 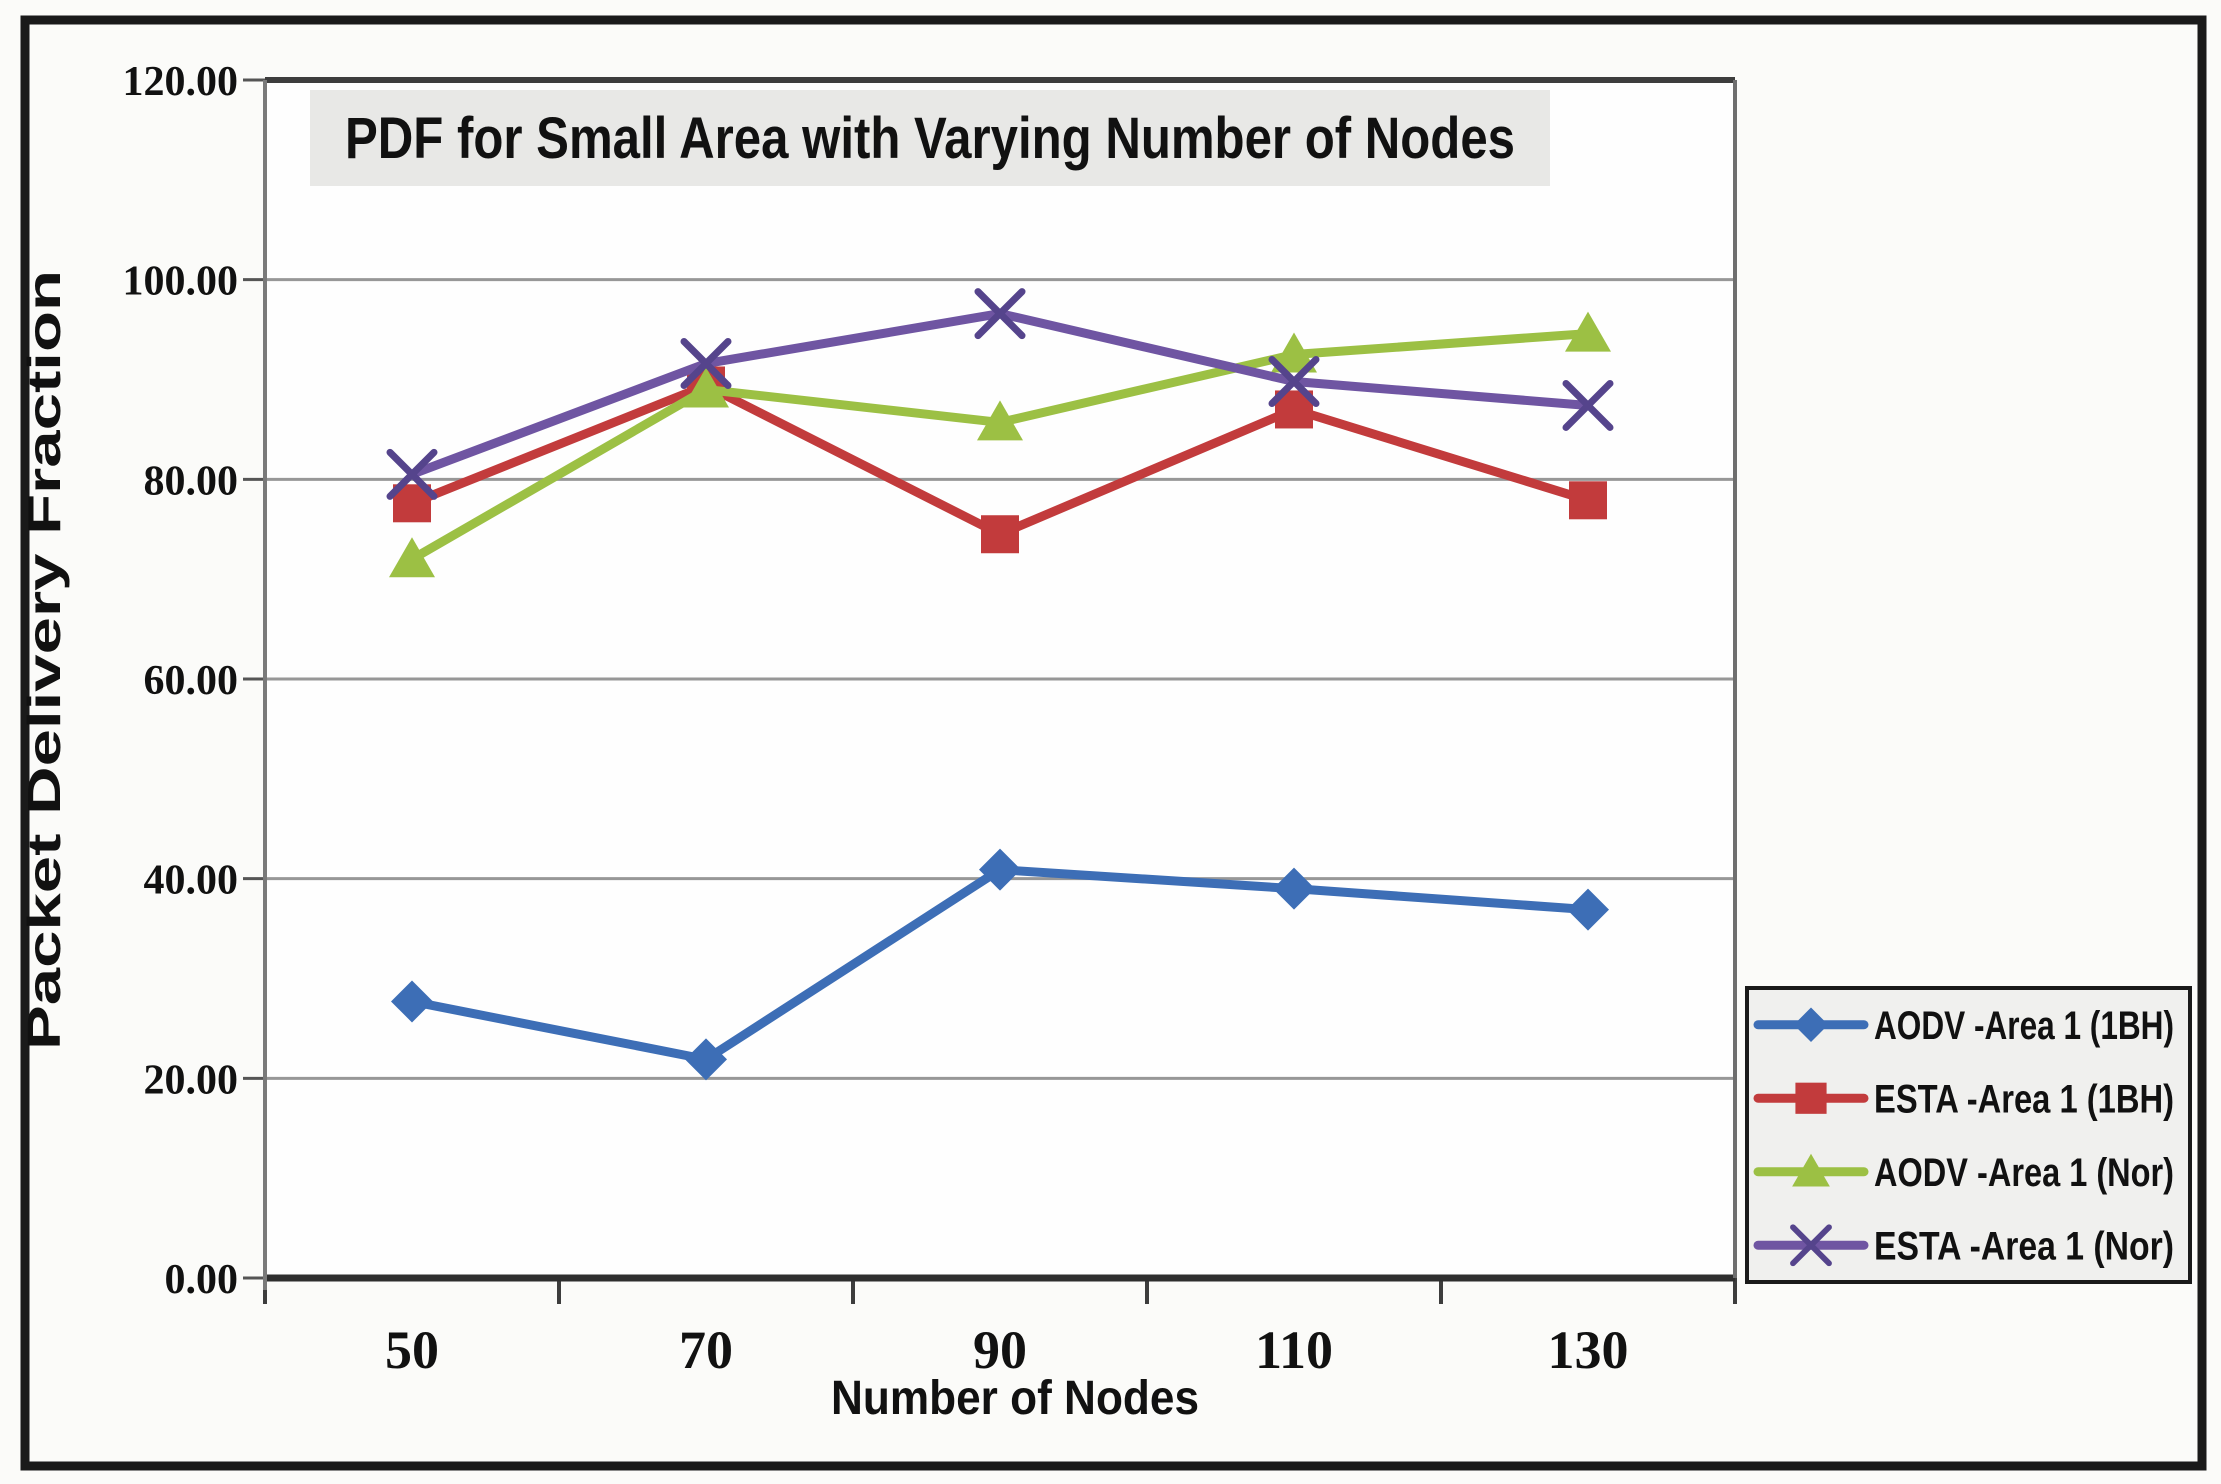 I want to click on legend-item: AODV -Area 1 (1BH), so click(x=1963, y=1026).